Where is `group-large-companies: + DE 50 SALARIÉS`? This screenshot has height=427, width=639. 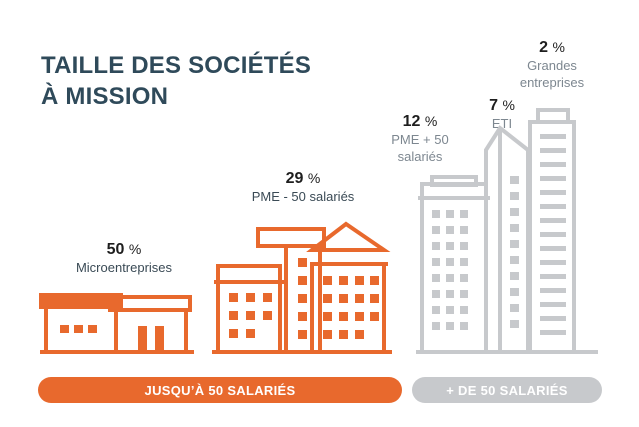 group-large-companies: + DE 50 SALARIÉS is located at coordinates (507, 390).